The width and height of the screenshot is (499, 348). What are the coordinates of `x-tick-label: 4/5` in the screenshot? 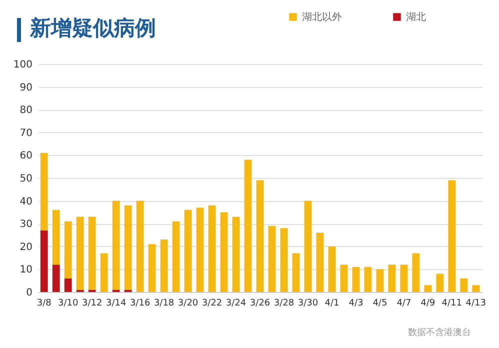 It's located at (380, 303).